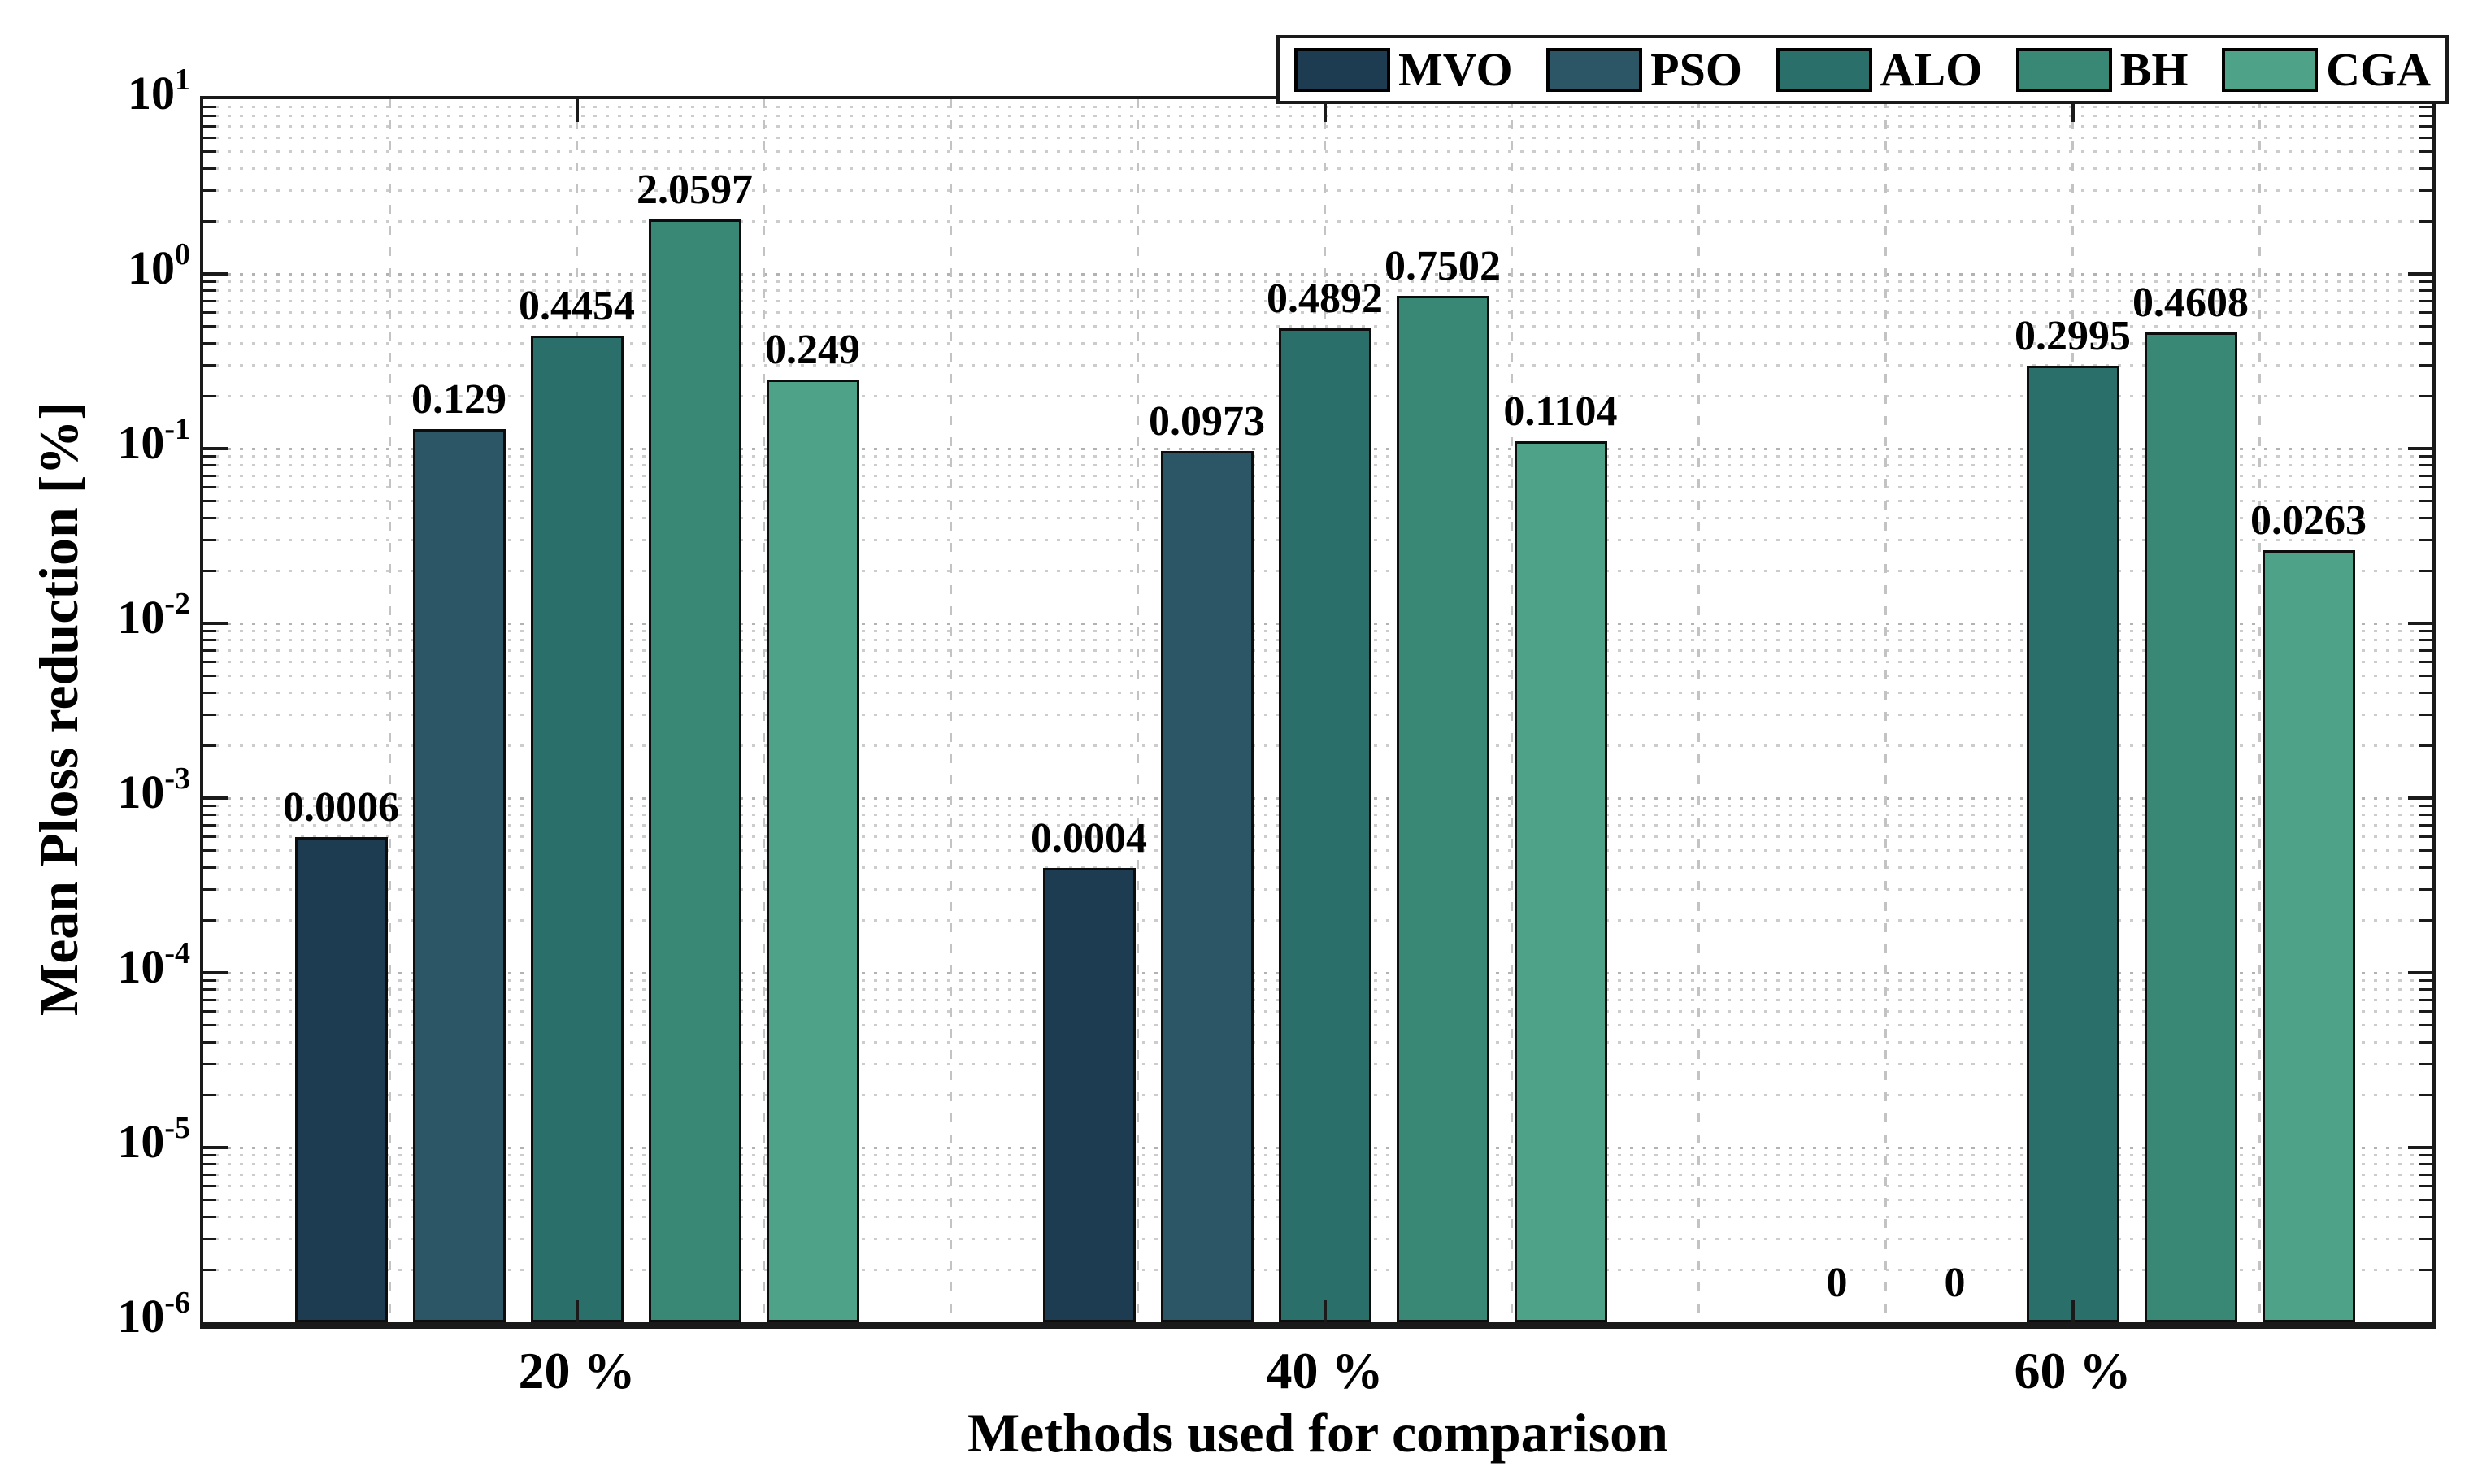  I want to click on legend-swatch-icon, so click(1824, 69).